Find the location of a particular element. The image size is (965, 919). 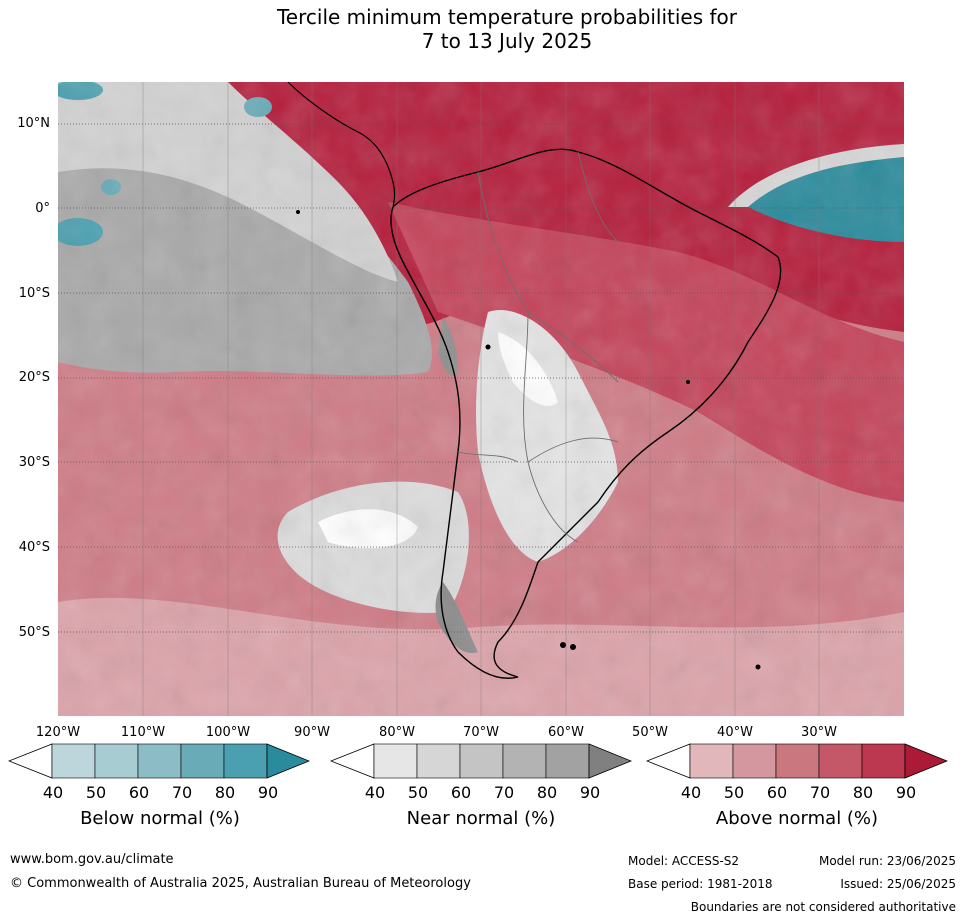

title-line-2: 7 to 13 July 2025 is located at coordinates (507, 41).